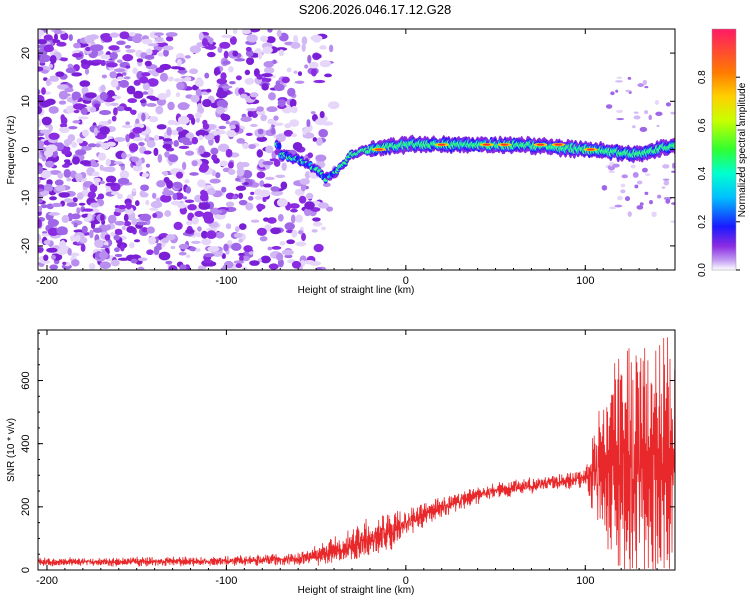  Describe the element at coordinates (590, 149) in the screenshot. I see `ridge-peak` at that location.